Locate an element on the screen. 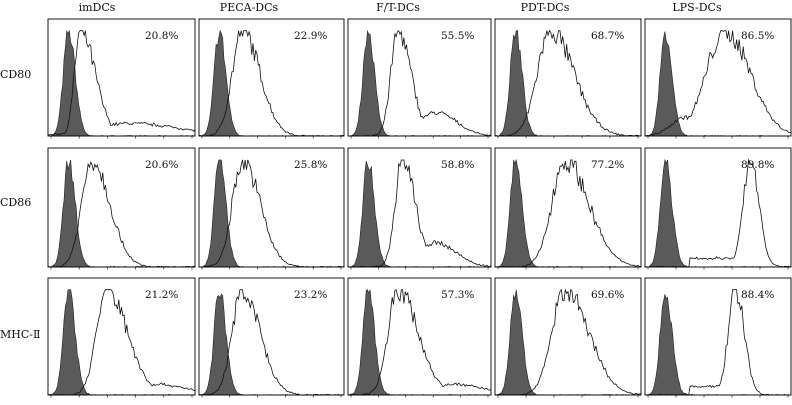 The width and height of the screenshot is (792, 405). percent-label: 25.8% is located at coordinates (310, 165).